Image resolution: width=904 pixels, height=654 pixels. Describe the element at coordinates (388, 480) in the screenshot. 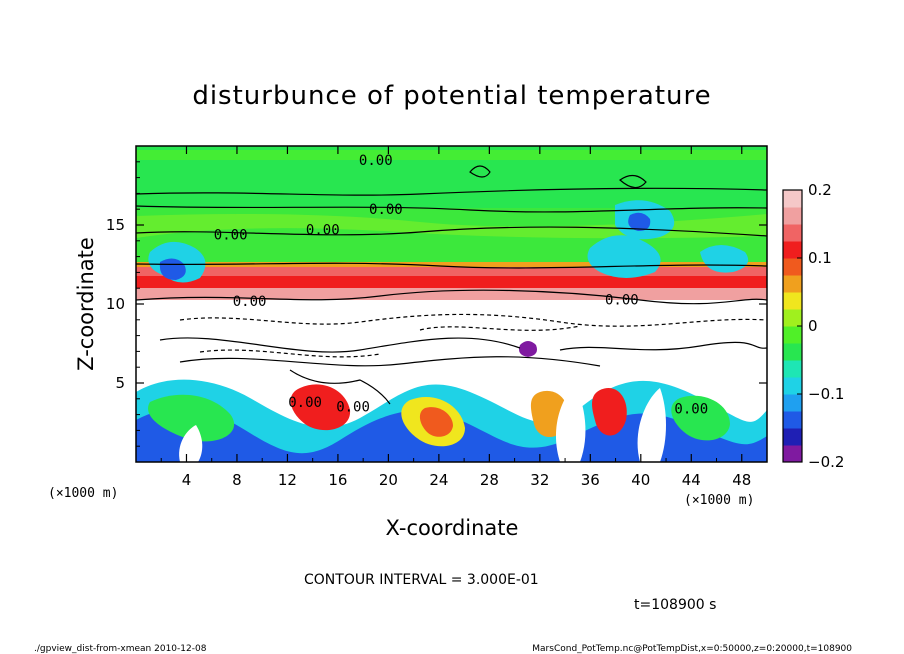

I see `x-tick-label: 20` at that location.